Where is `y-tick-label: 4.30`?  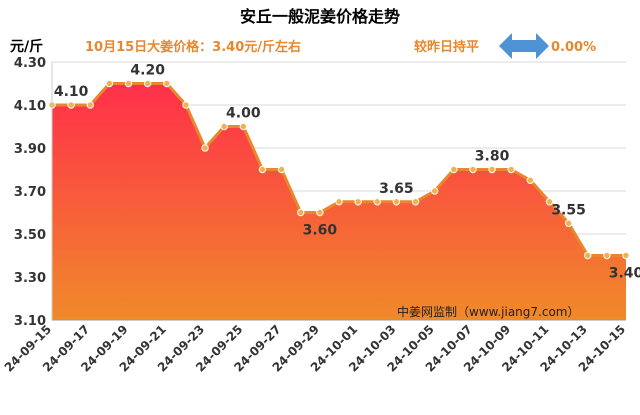
y-tick-label: 4.30 is located at coordinates (30, 63).